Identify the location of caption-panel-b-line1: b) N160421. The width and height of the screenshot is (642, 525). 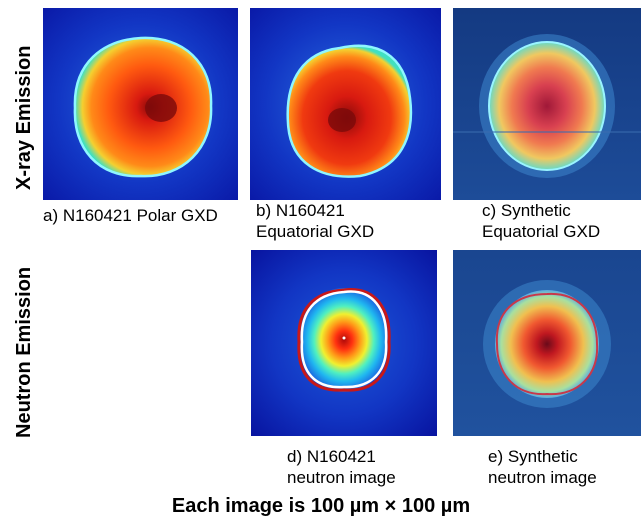
(300, 210).